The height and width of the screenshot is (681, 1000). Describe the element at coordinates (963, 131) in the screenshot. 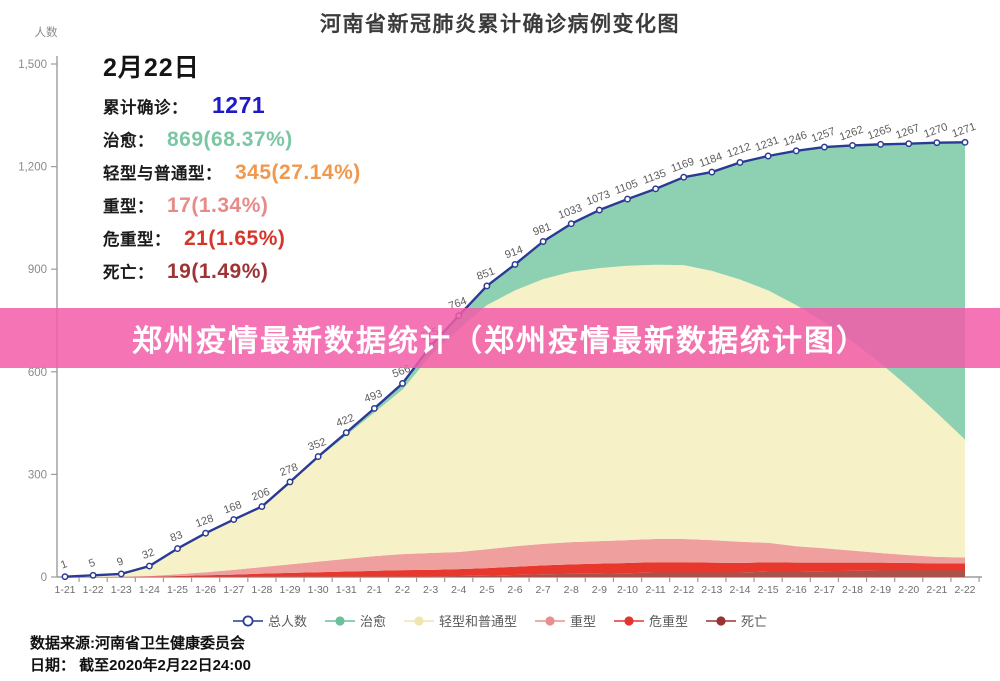

I see `data-label: 1271` at that location.